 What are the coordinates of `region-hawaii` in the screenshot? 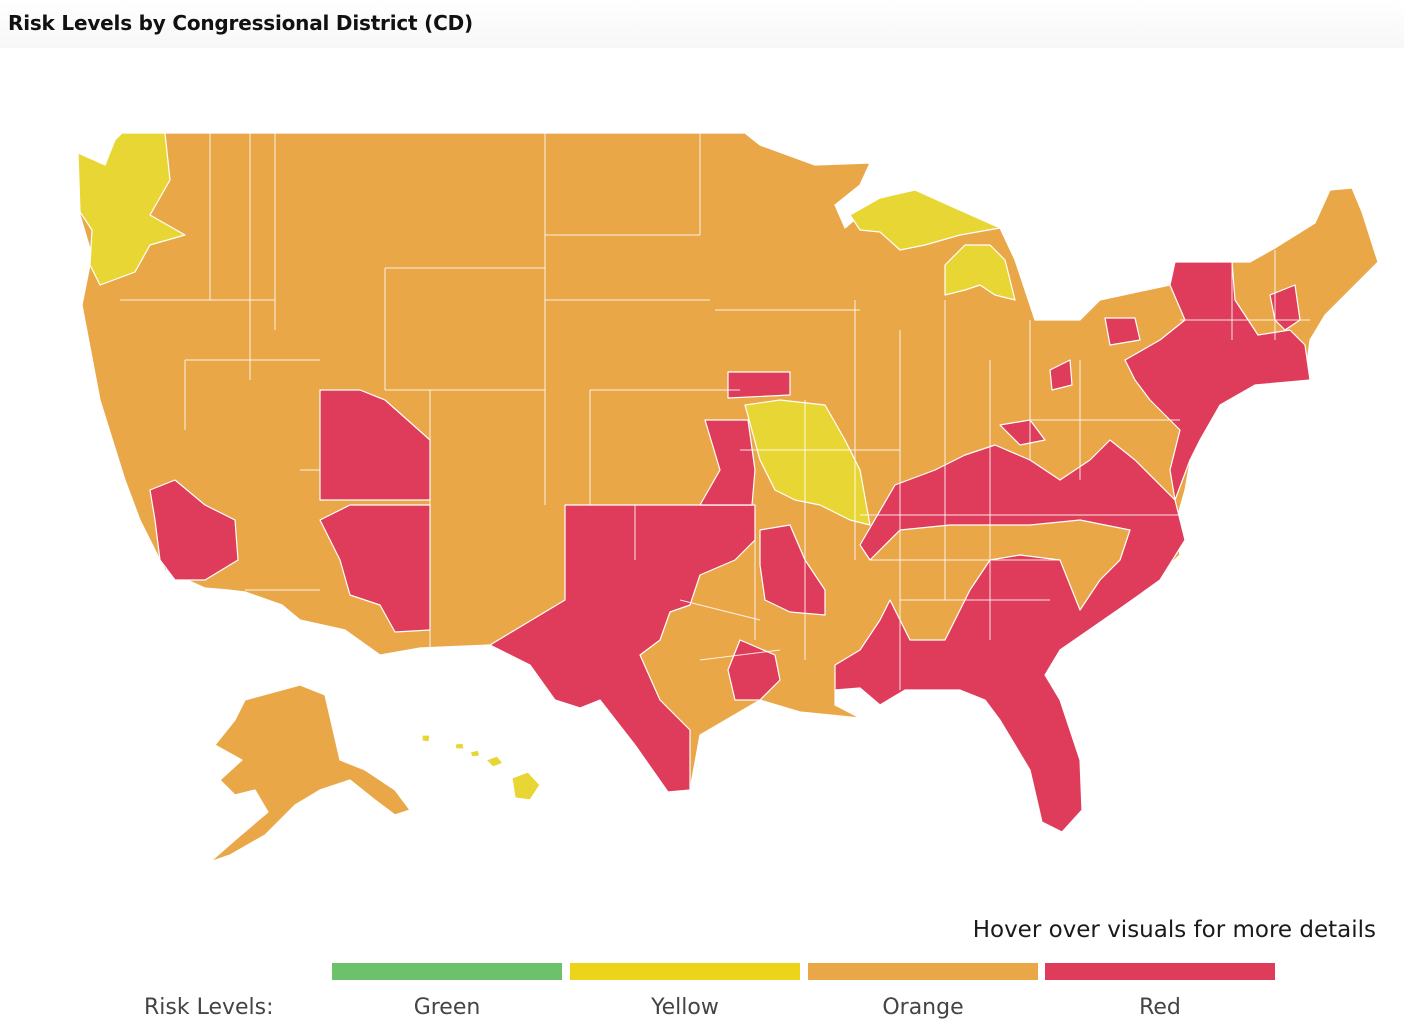 It's located at (481, 767).